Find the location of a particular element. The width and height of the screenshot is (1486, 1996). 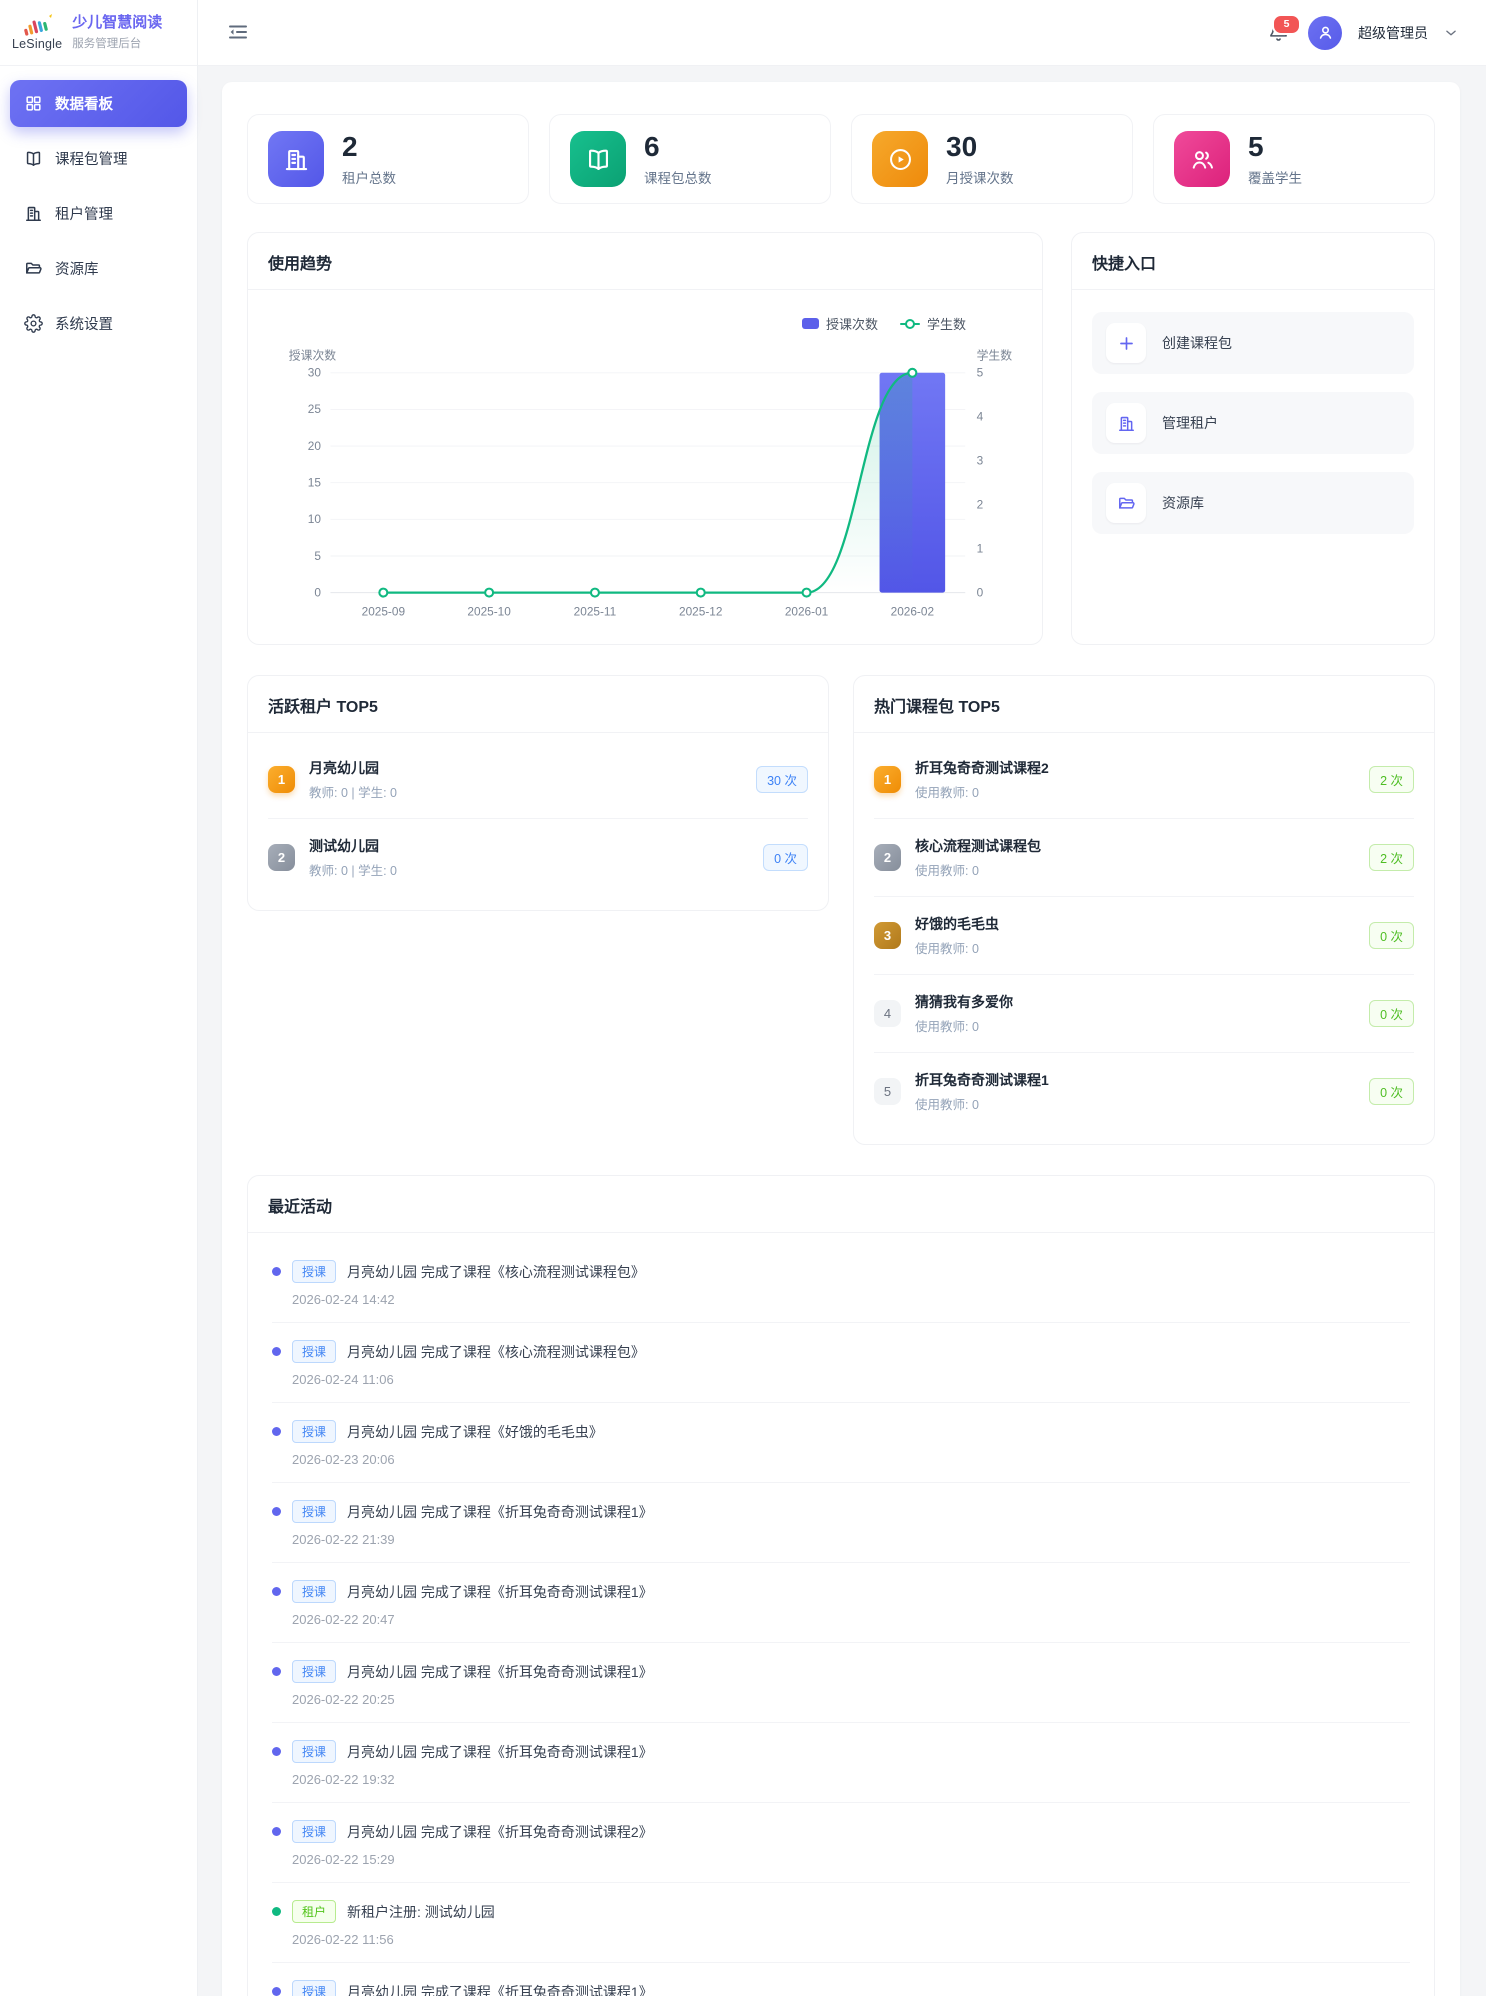

chevron-down-icon is located at coordinates (1451, 33).